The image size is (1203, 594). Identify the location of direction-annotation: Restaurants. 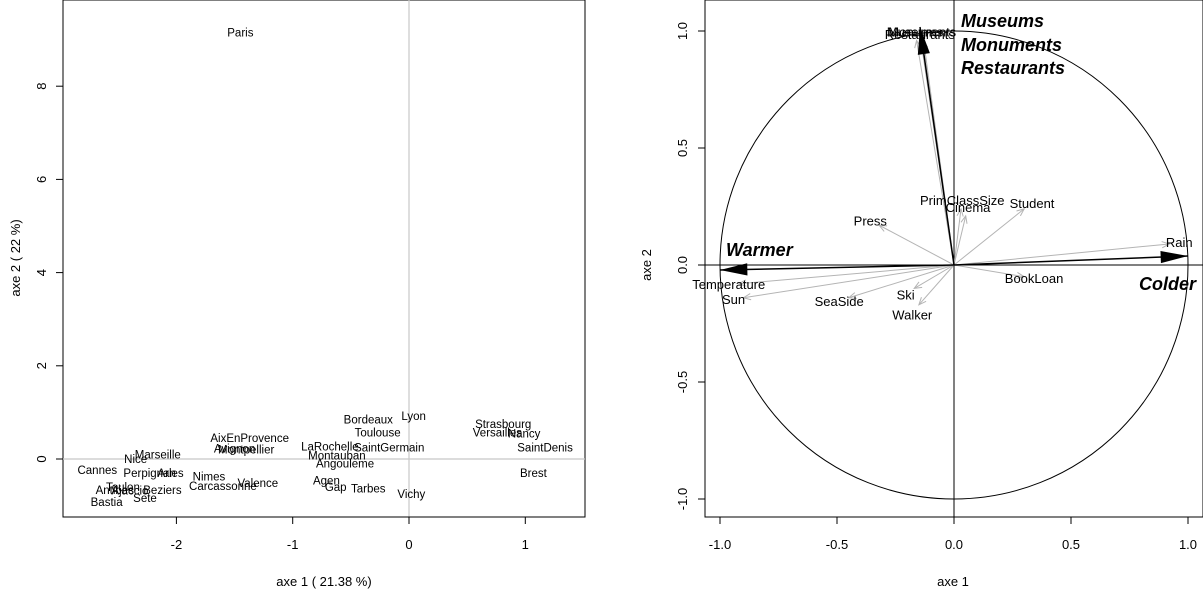
(1013, 68).